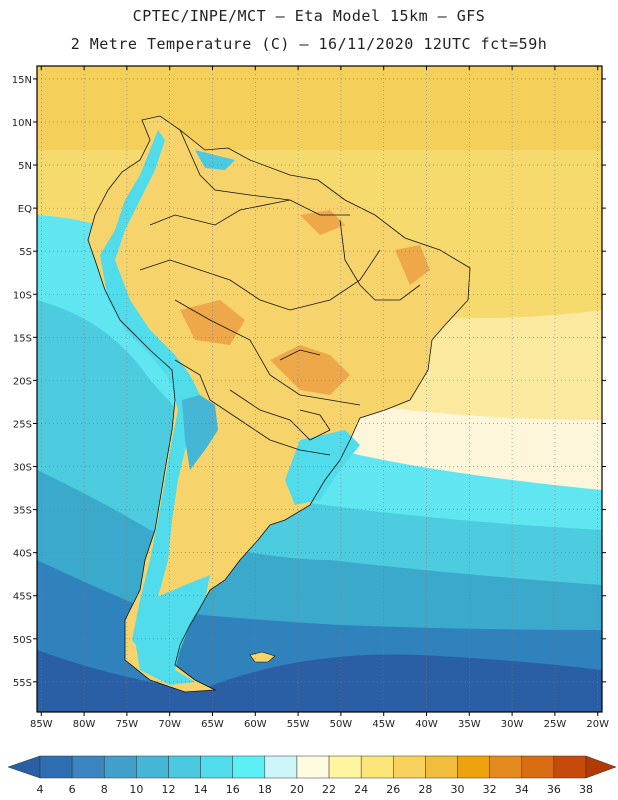 This screenshot has height=800, width=618. I want to click on colorbar-label: 20, so click(297, 789).